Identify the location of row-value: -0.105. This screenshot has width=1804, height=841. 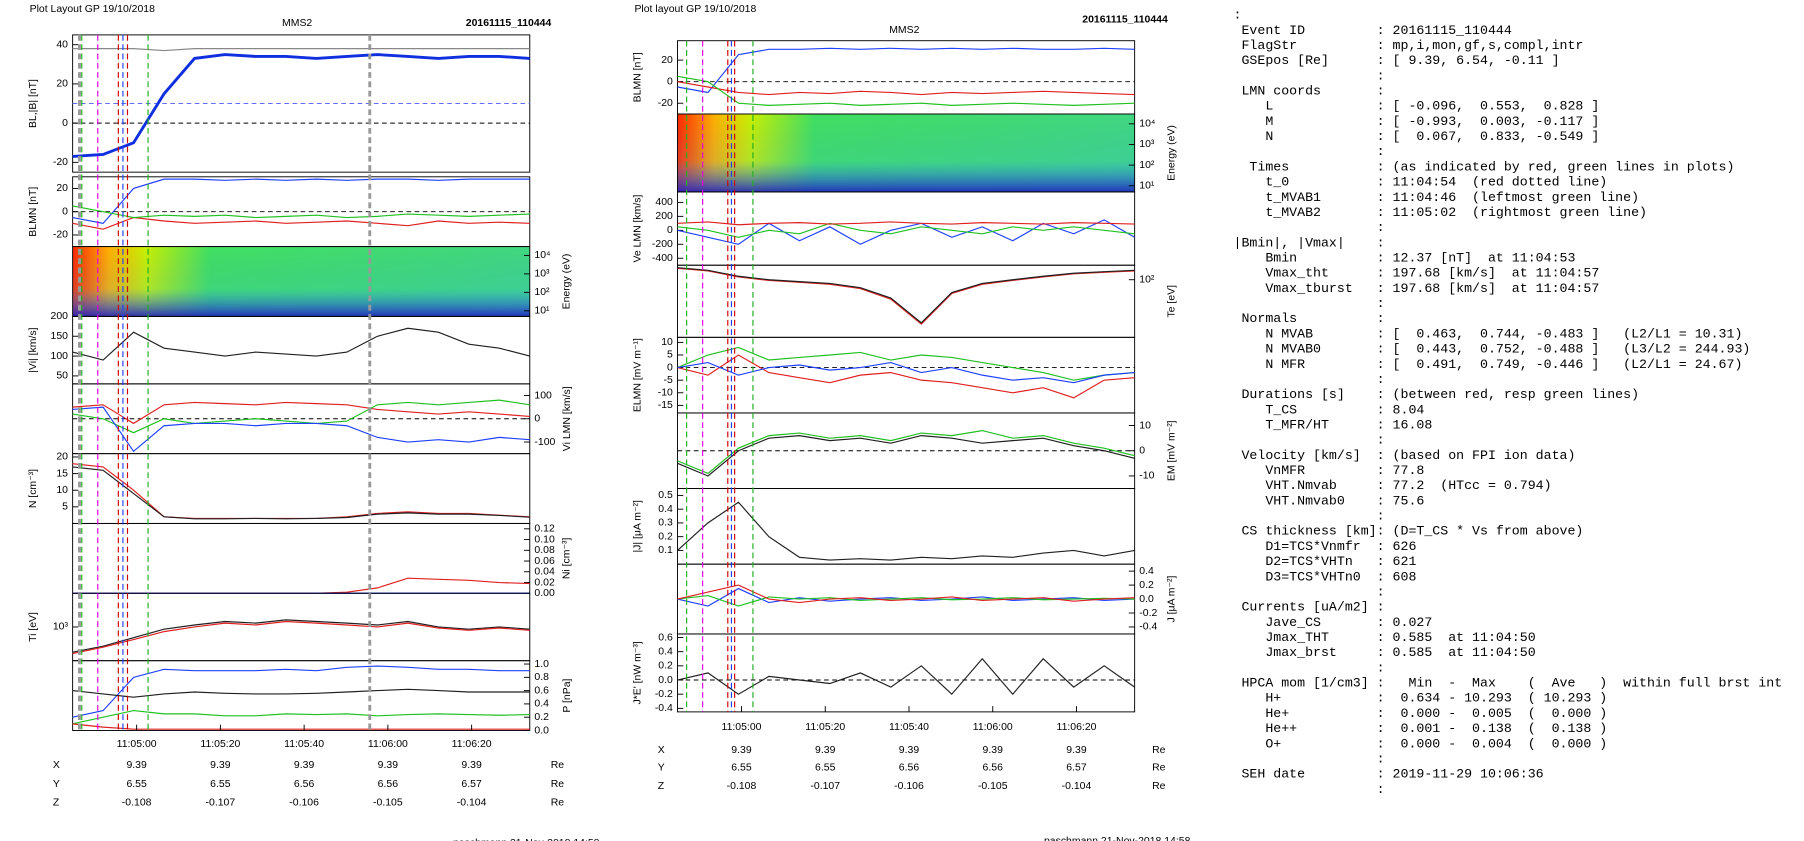
(388, 802).